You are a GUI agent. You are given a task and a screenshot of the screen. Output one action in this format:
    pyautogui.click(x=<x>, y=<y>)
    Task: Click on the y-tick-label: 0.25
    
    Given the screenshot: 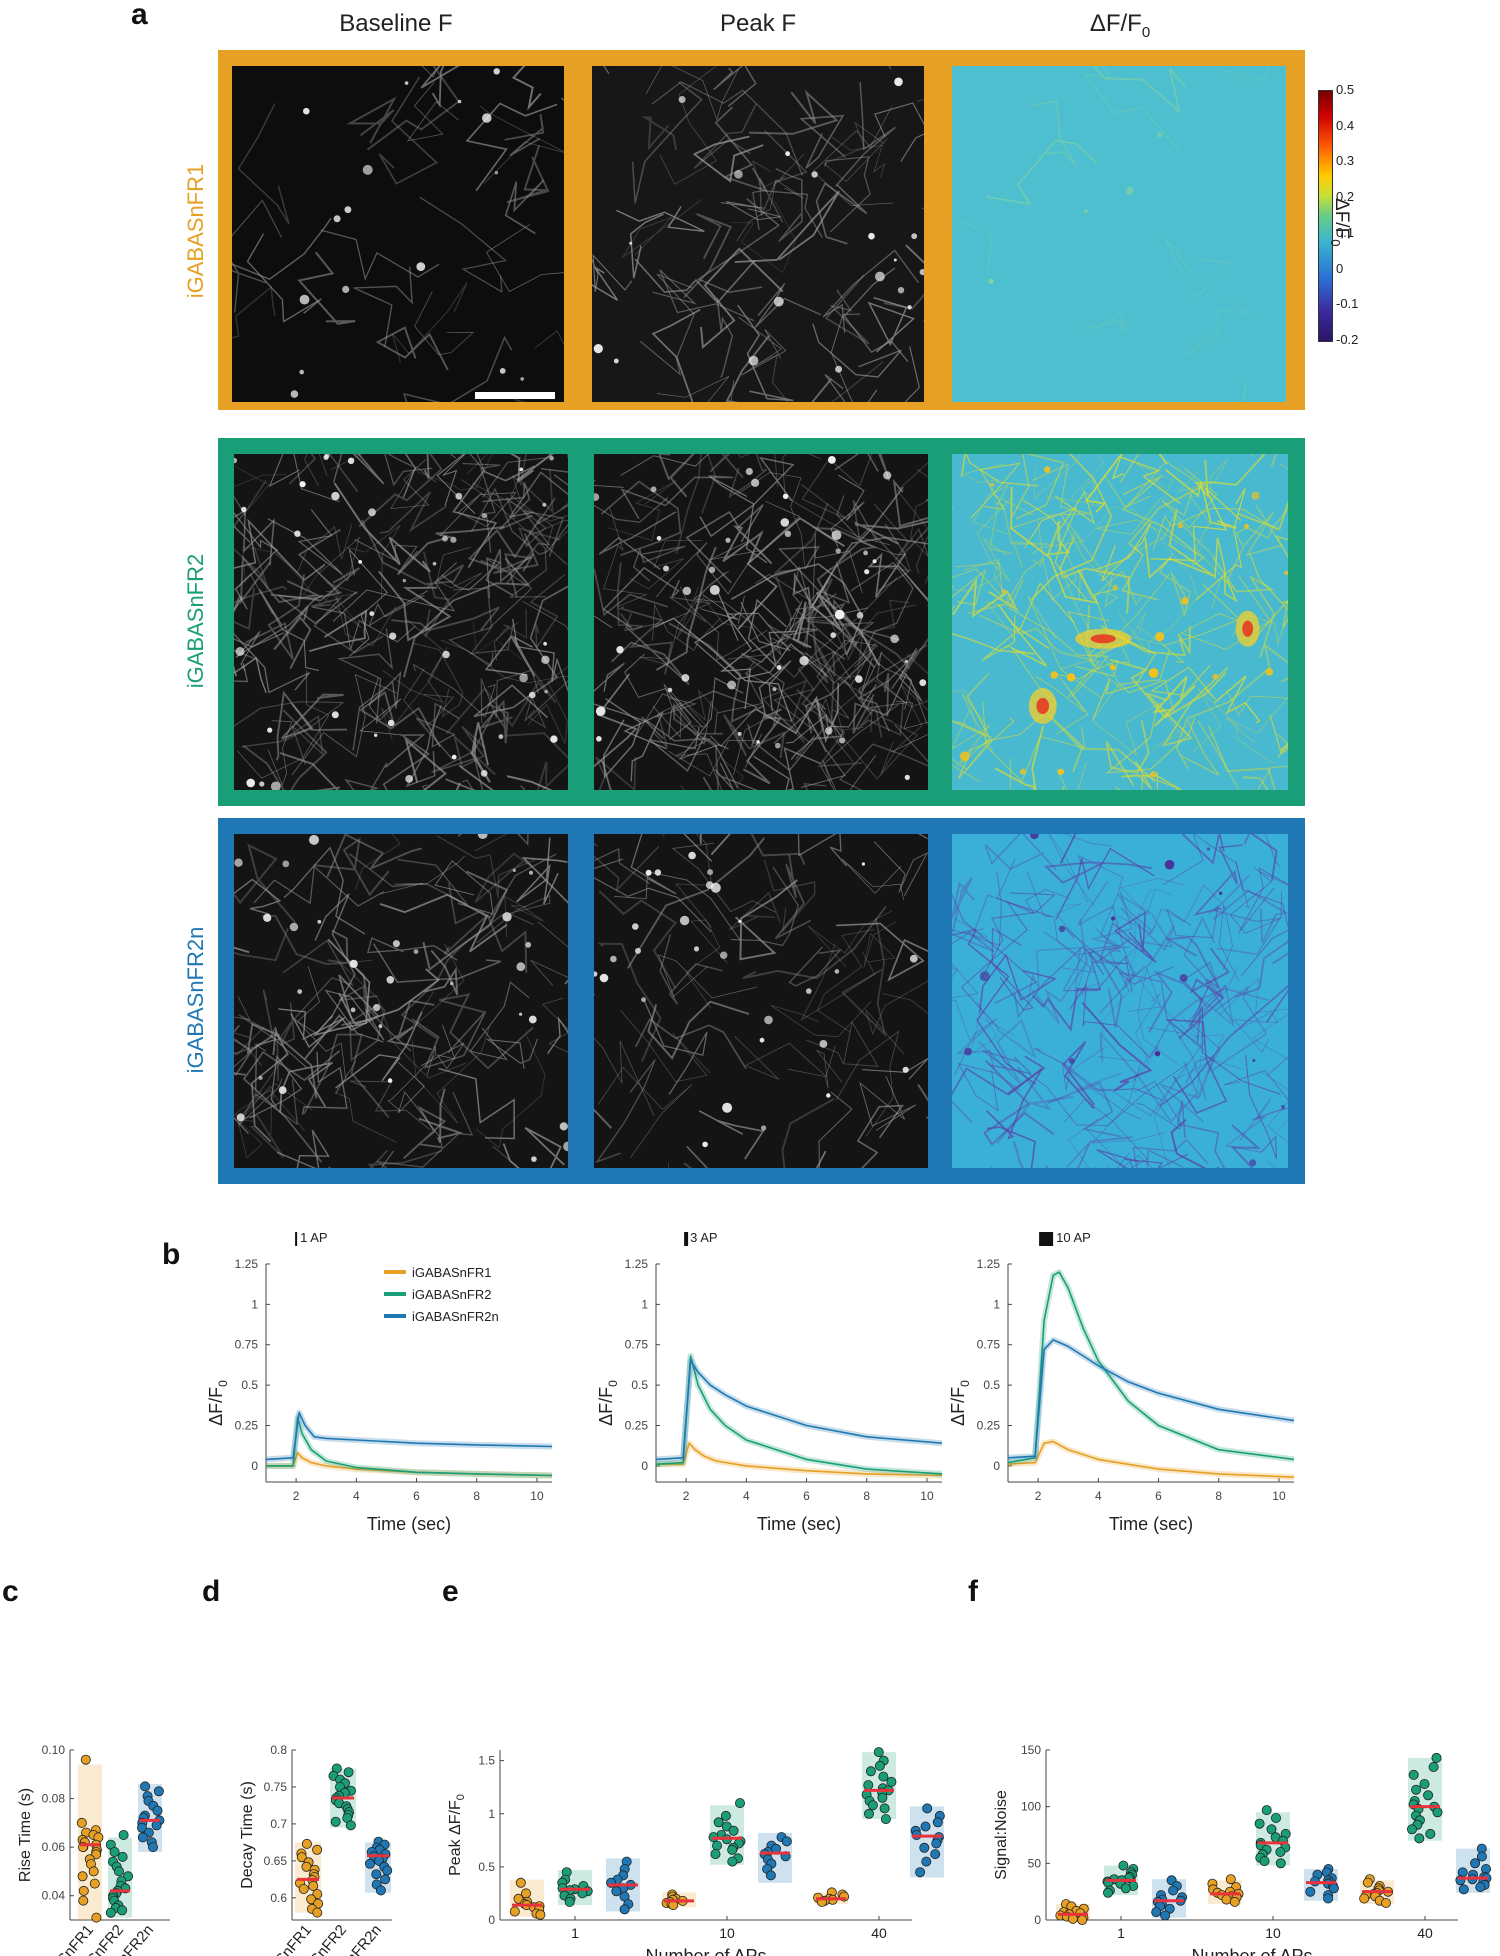 What is the action you would take?
    pyautogui.click(x=247, y=1425)
    